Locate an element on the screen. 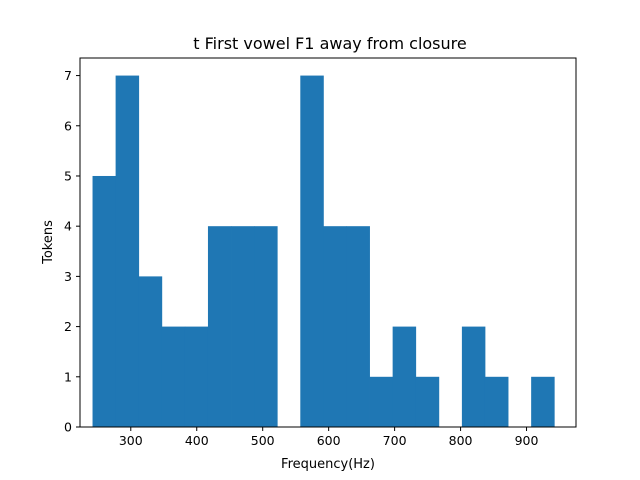 This screenshot has width=640, height=480. x-tick-label: 900 is located at coordinates (527, 440).